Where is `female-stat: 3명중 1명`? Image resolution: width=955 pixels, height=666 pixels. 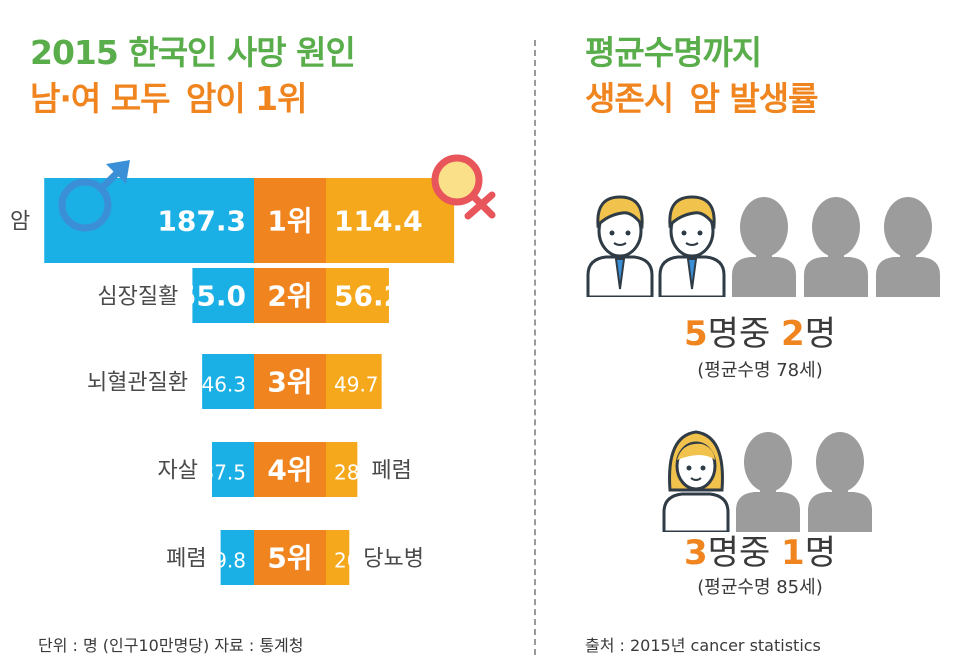
female-stat: 3명중 1명 is located at coordinates (760, 549).